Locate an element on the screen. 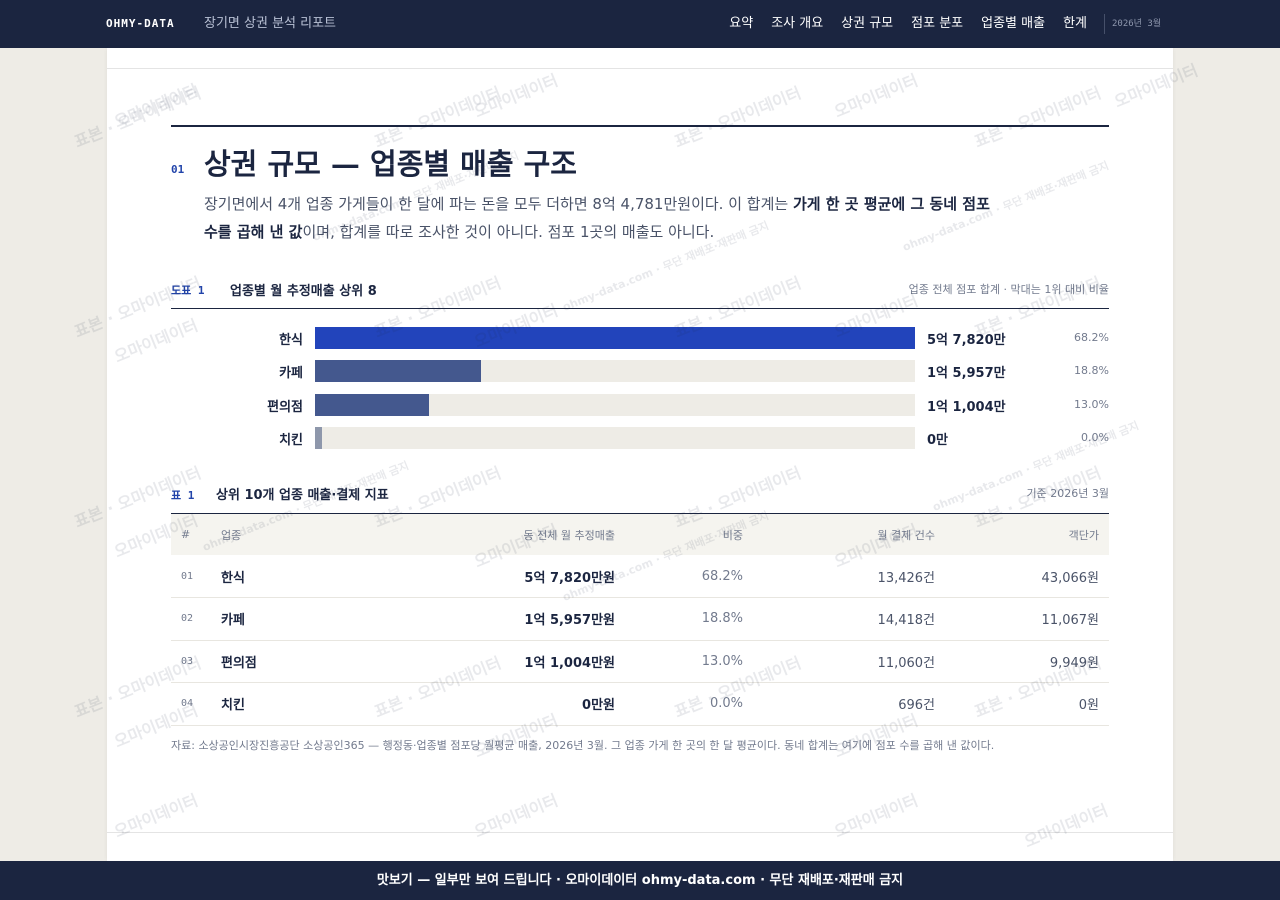 The height and width of the screenshot is (900, 1280). report-title: 장기면 상권 분석 리포트 is located at coordinates (270, 23).